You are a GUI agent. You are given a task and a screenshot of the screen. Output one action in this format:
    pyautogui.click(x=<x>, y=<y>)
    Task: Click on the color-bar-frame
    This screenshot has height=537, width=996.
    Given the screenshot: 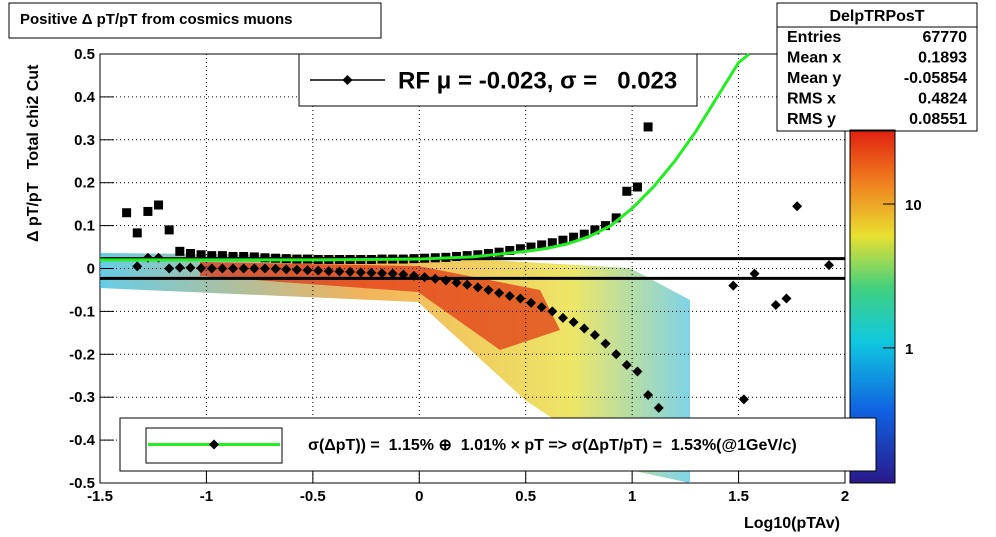 What is the action you would take?
    pyautogui.click(x=872, y=306)
    